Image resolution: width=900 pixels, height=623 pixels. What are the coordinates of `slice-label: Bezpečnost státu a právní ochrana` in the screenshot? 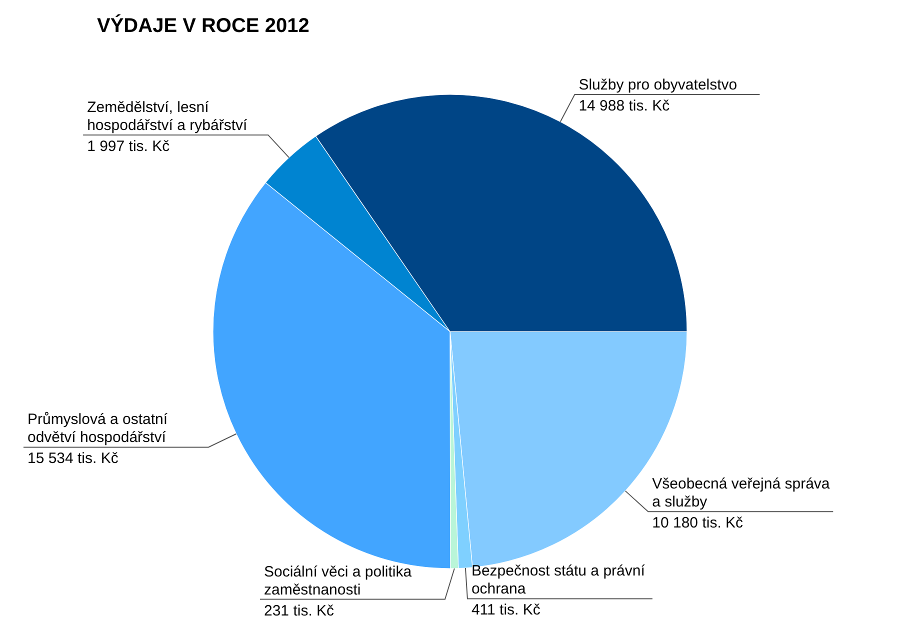 It's located at (558, 580).